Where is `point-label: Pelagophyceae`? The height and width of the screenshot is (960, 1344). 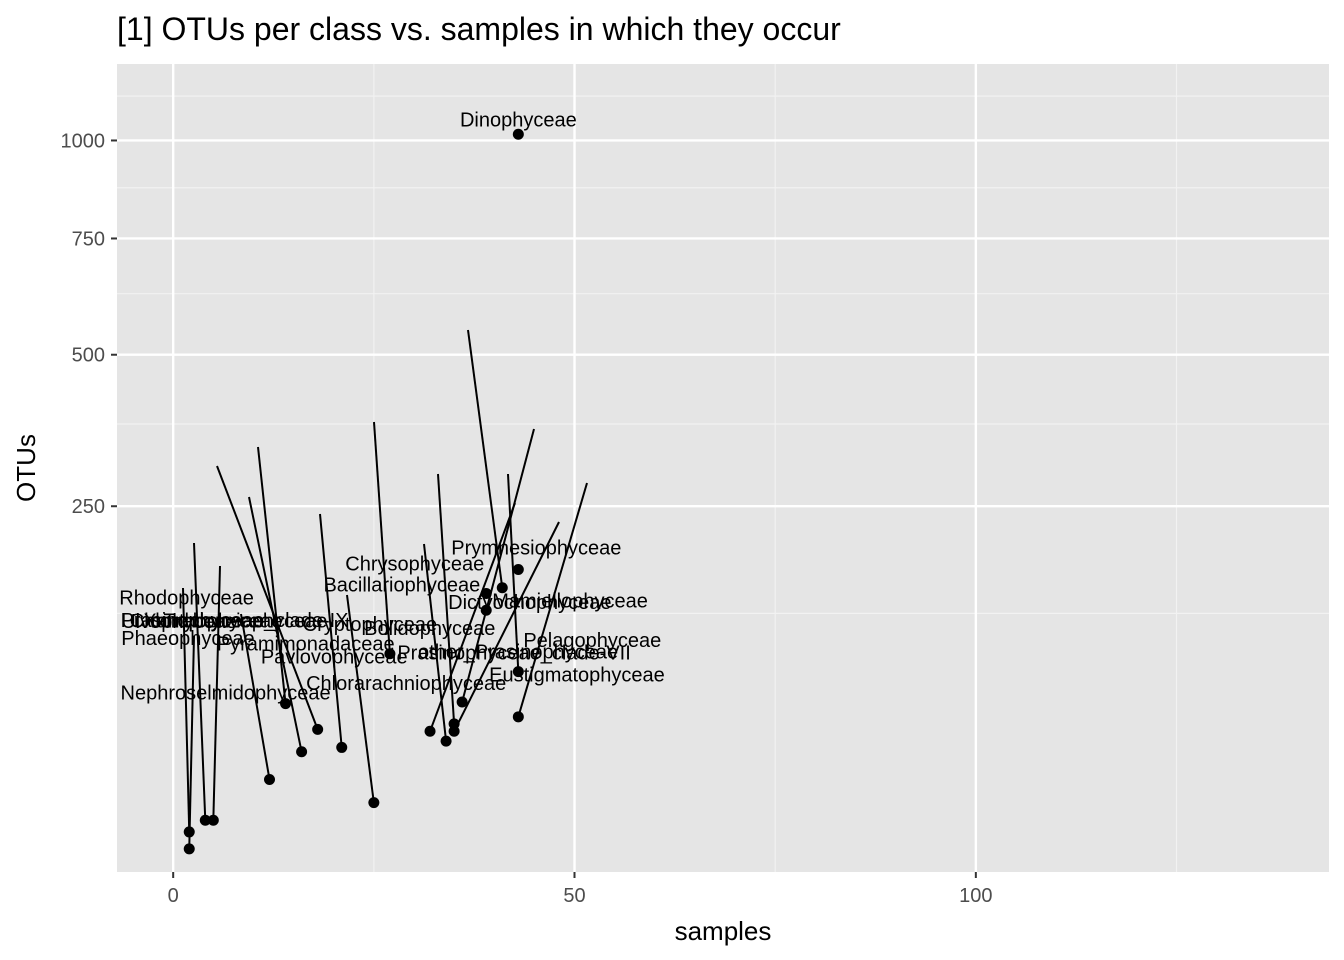
point-label: Pelagophyceae is located at coordinates (592, 641).